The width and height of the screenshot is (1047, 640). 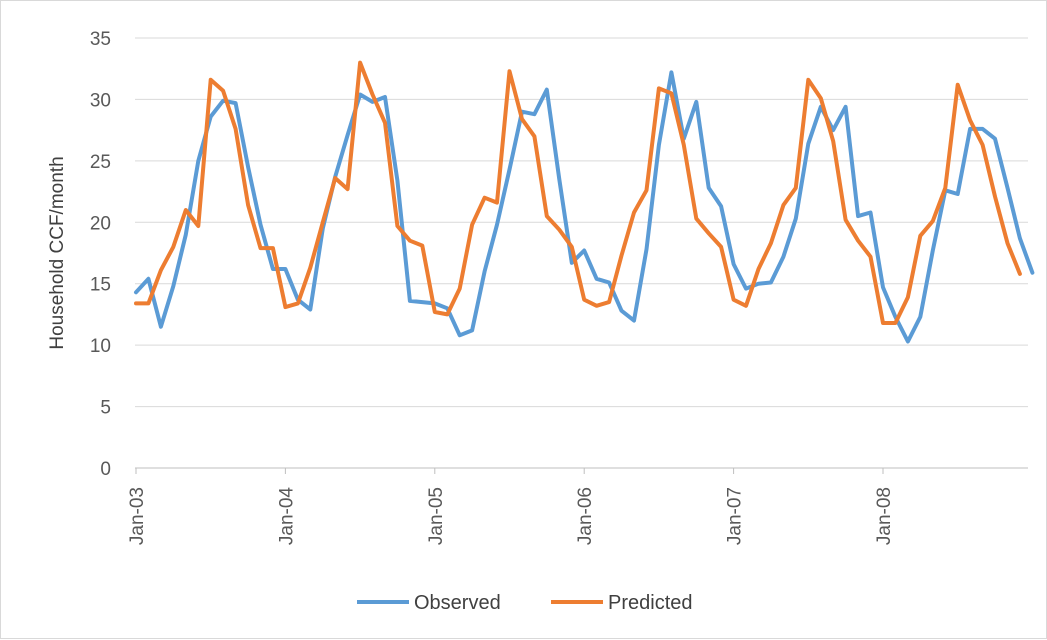 What do you see at coordinates (884, 516) in the screenshot?
I see `x-tick-label-5: Jan-08` at bounding box center [884, 516].